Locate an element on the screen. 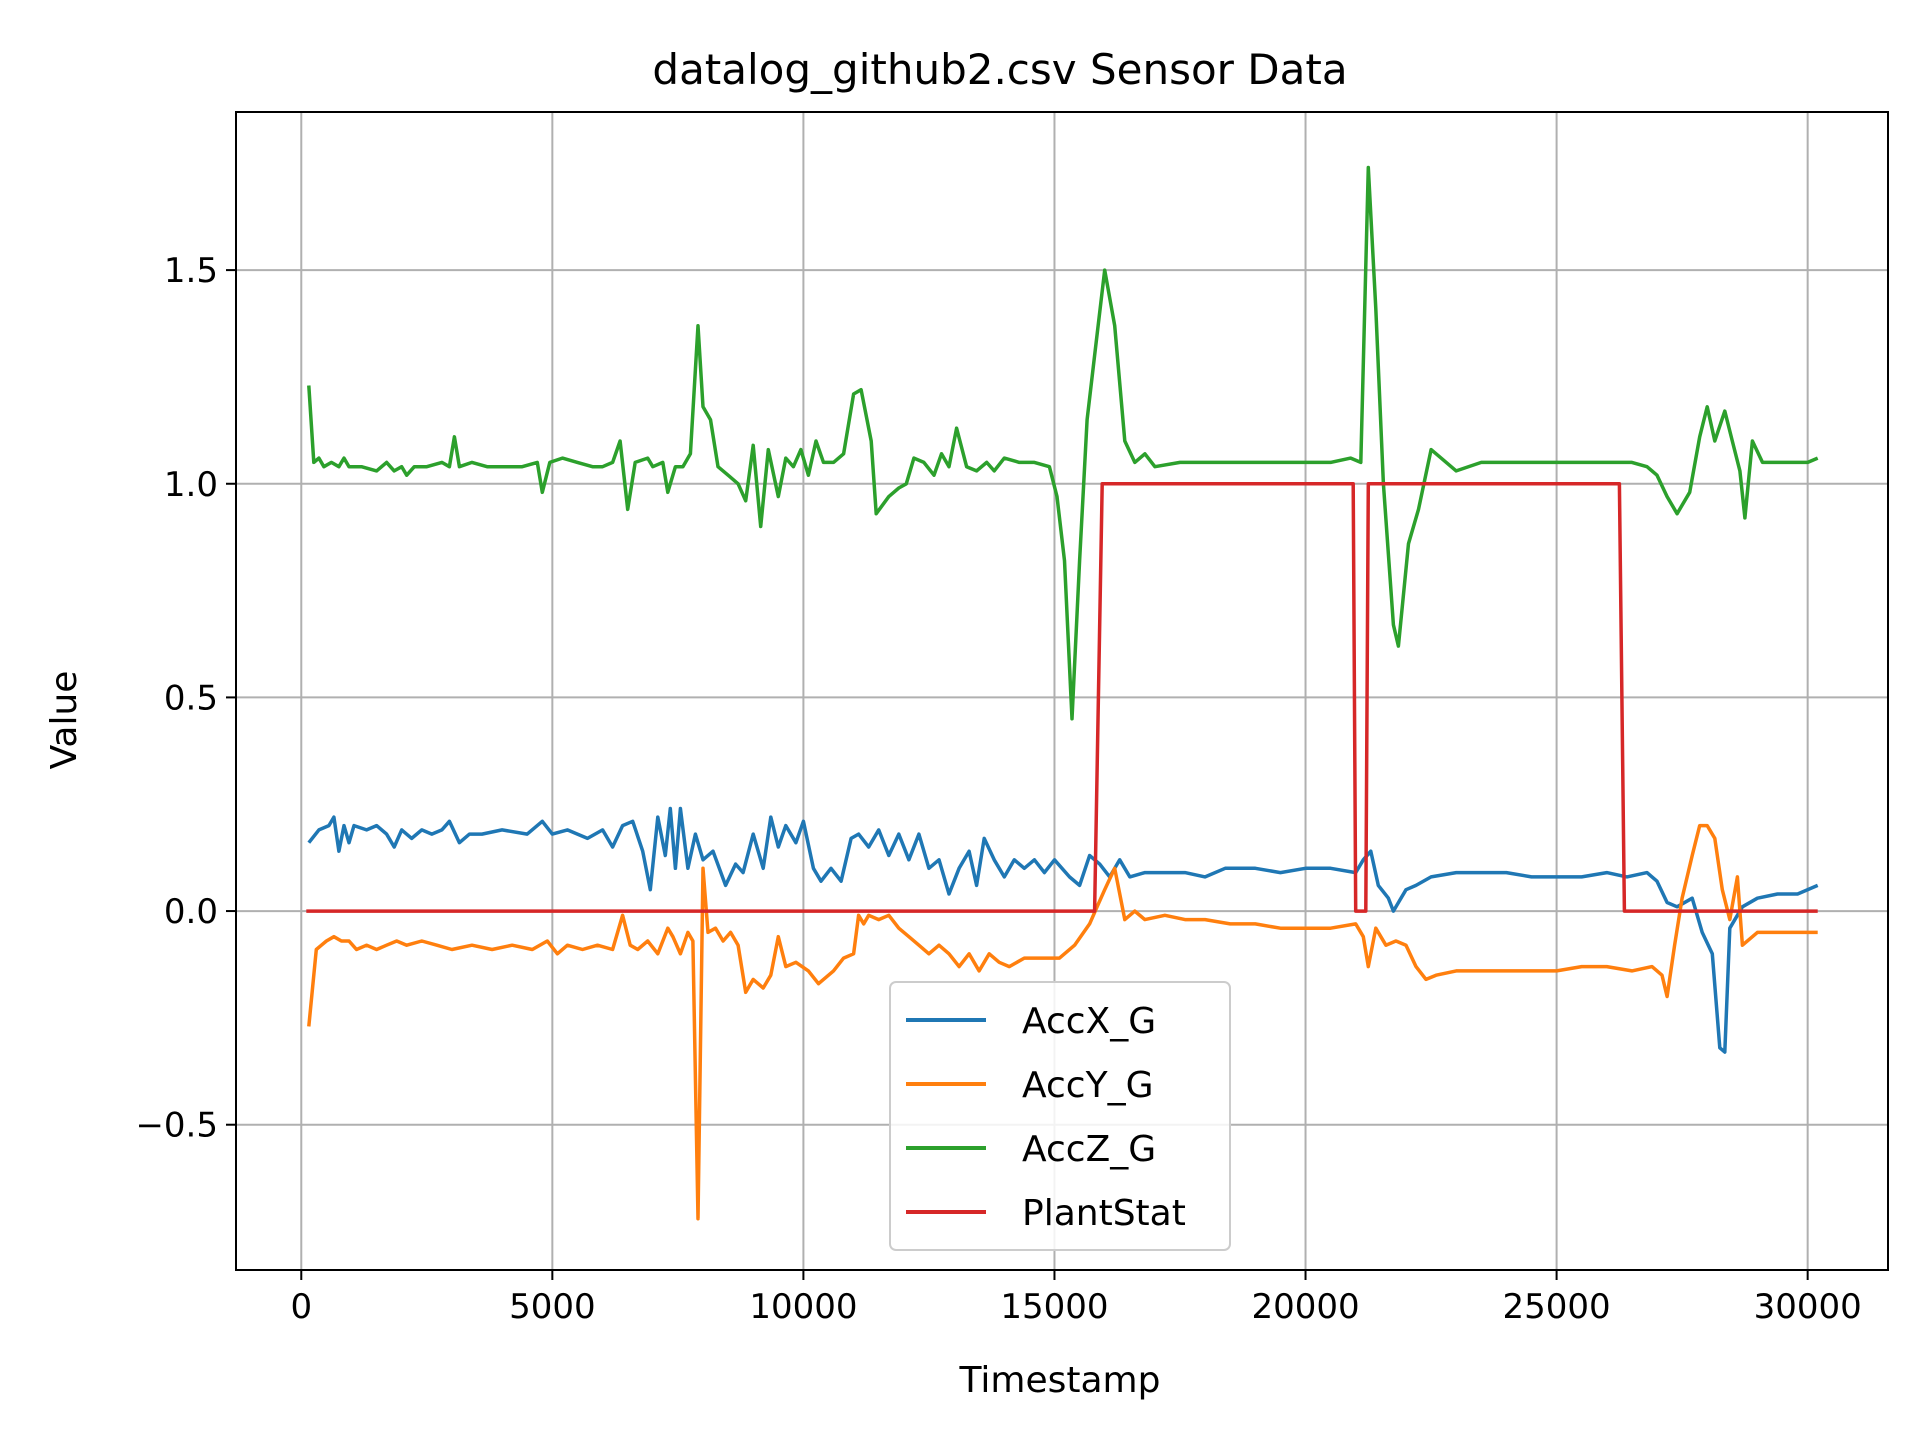 The width and height of the screenshot is (1920, 1440). y-tick-label: 0.5 is located at coordinates (191, 698).